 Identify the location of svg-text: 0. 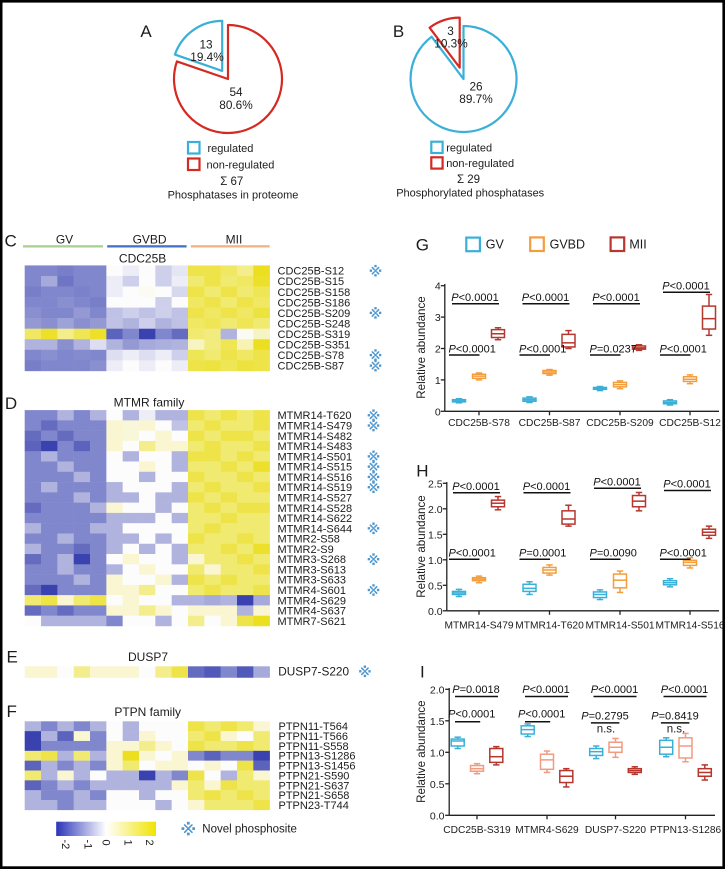
(105, 843).